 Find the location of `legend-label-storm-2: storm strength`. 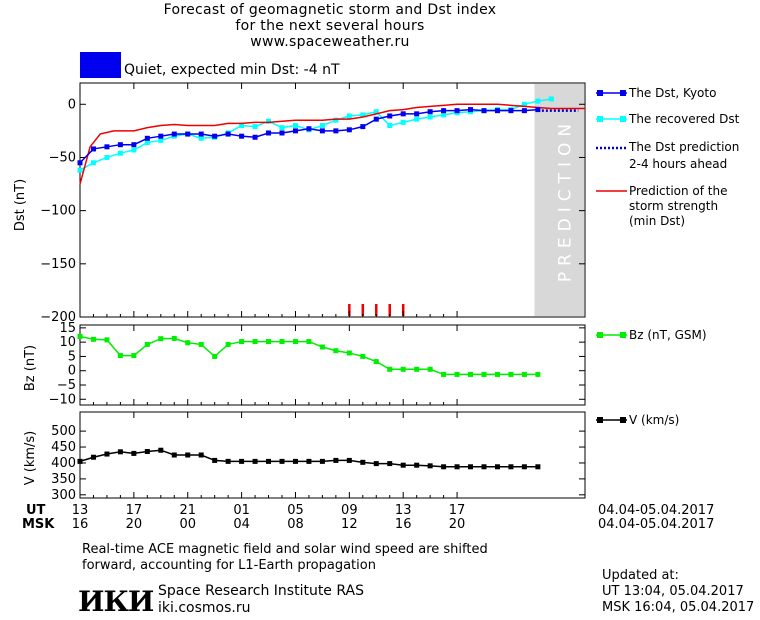

legend-label-storm-2: storm strength is located at coordinates (673, 206).